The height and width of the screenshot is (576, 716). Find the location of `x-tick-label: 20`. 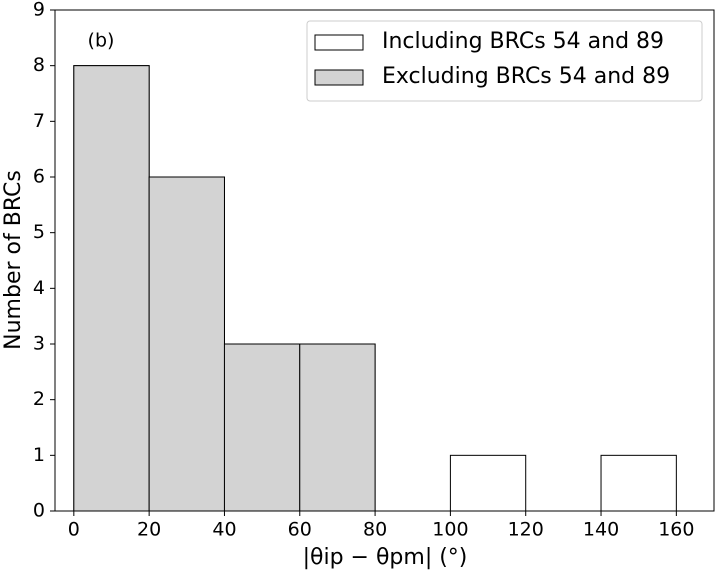

x-tick-label: 20 is located at coordinates (149, 530).